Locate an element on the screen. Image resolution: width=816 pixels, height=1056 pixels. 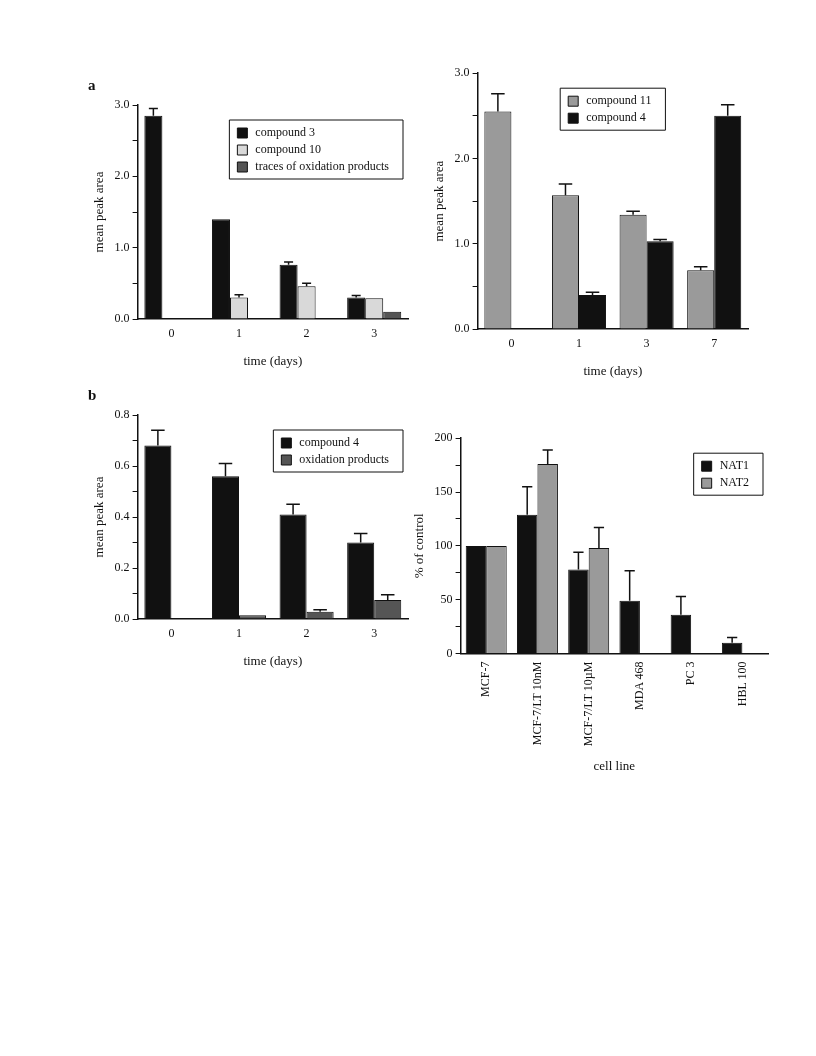
chart-title: a is located at coordinates (92, 84).